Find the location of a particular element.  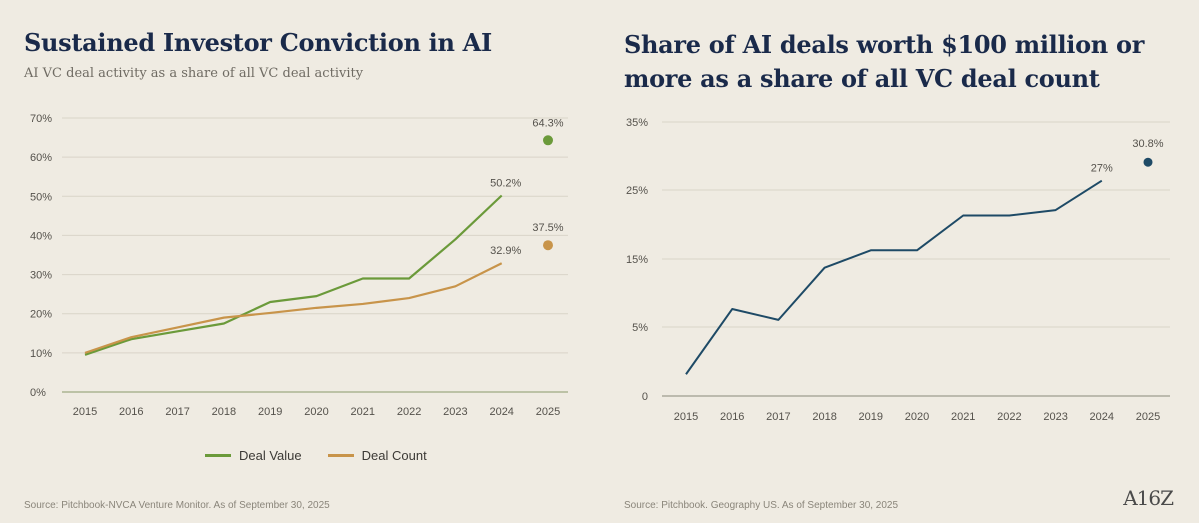

y-tick-label: 30% is located at coordinates (41, 276).